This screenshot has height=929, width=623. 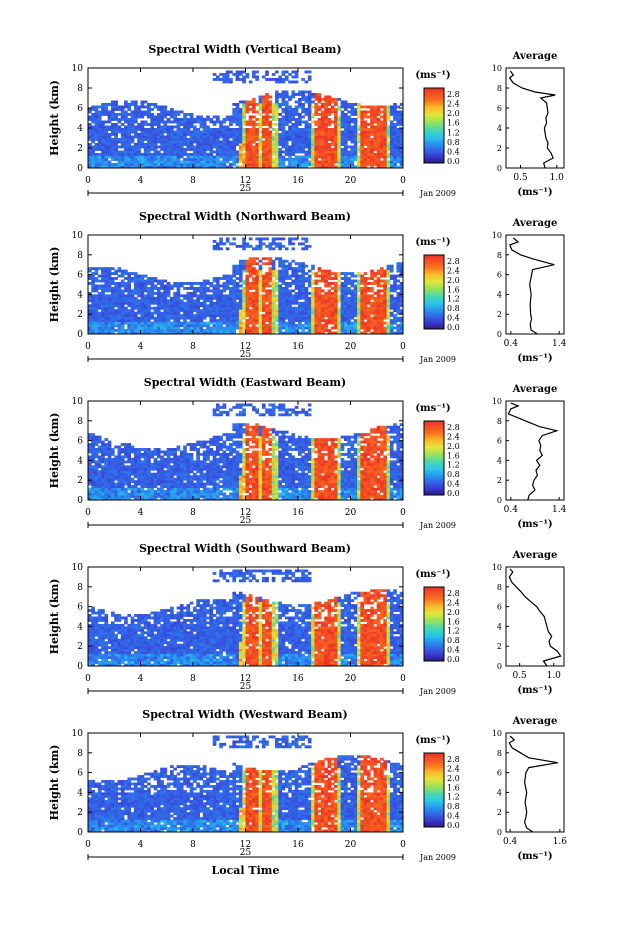 What do you see at coordinates (499, 128) in the screenshot?
I see `profile-y-tick-label: 4` at bounding box center [499, 128].